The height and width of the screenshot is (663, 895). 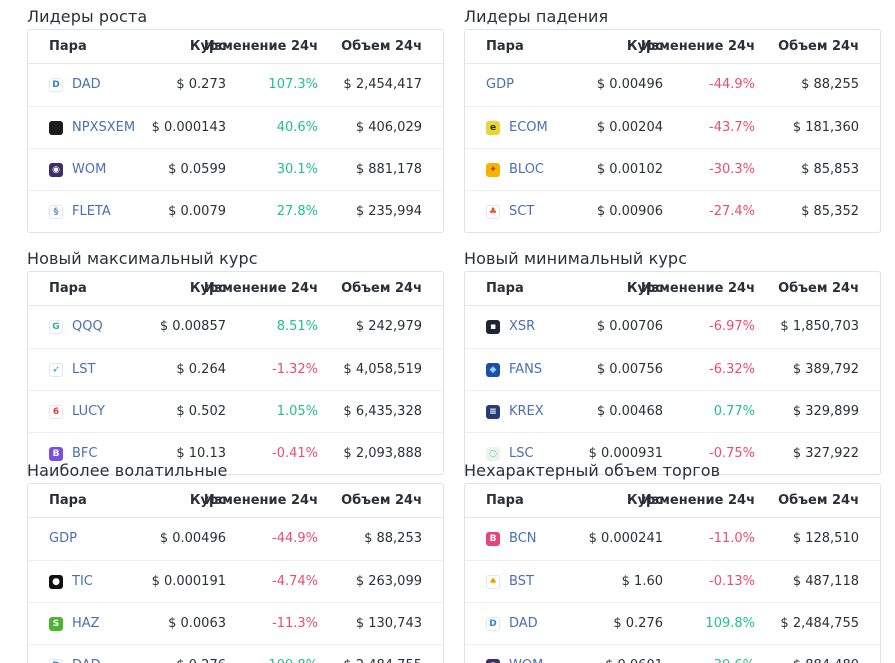 I want to click on pair-link: SCT, so click(x=522, y=211).